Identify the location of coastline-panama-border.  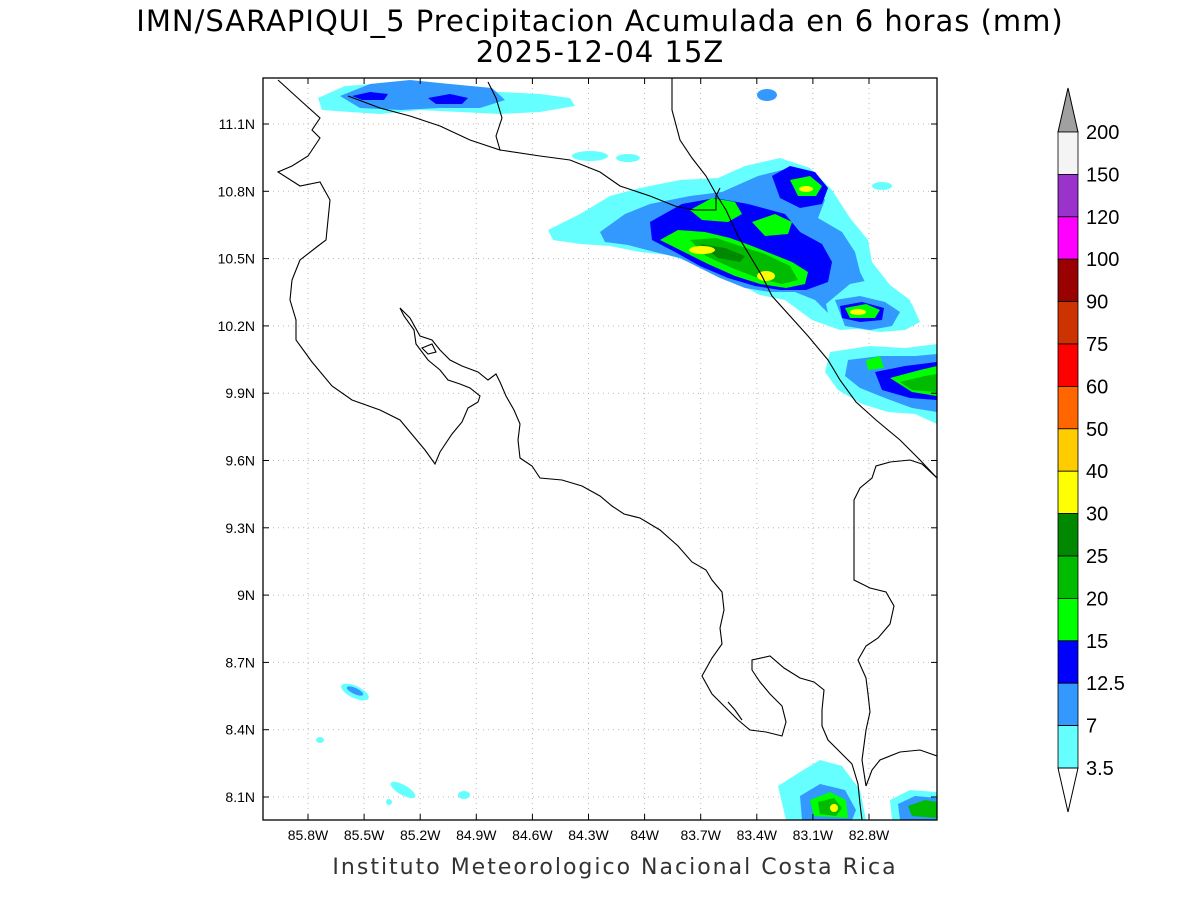
(895, 623).